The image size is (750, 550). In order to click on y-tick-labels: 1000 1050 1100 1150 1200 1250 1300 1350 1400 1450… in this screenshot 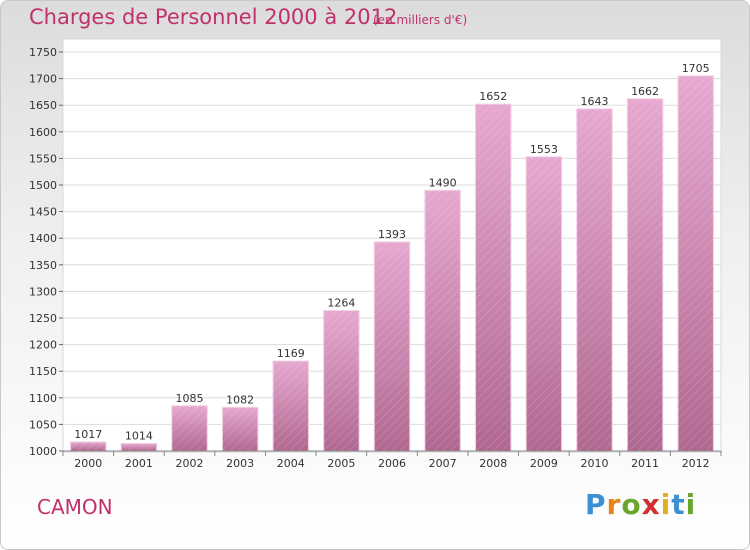, I will do `click(46, 252)`.